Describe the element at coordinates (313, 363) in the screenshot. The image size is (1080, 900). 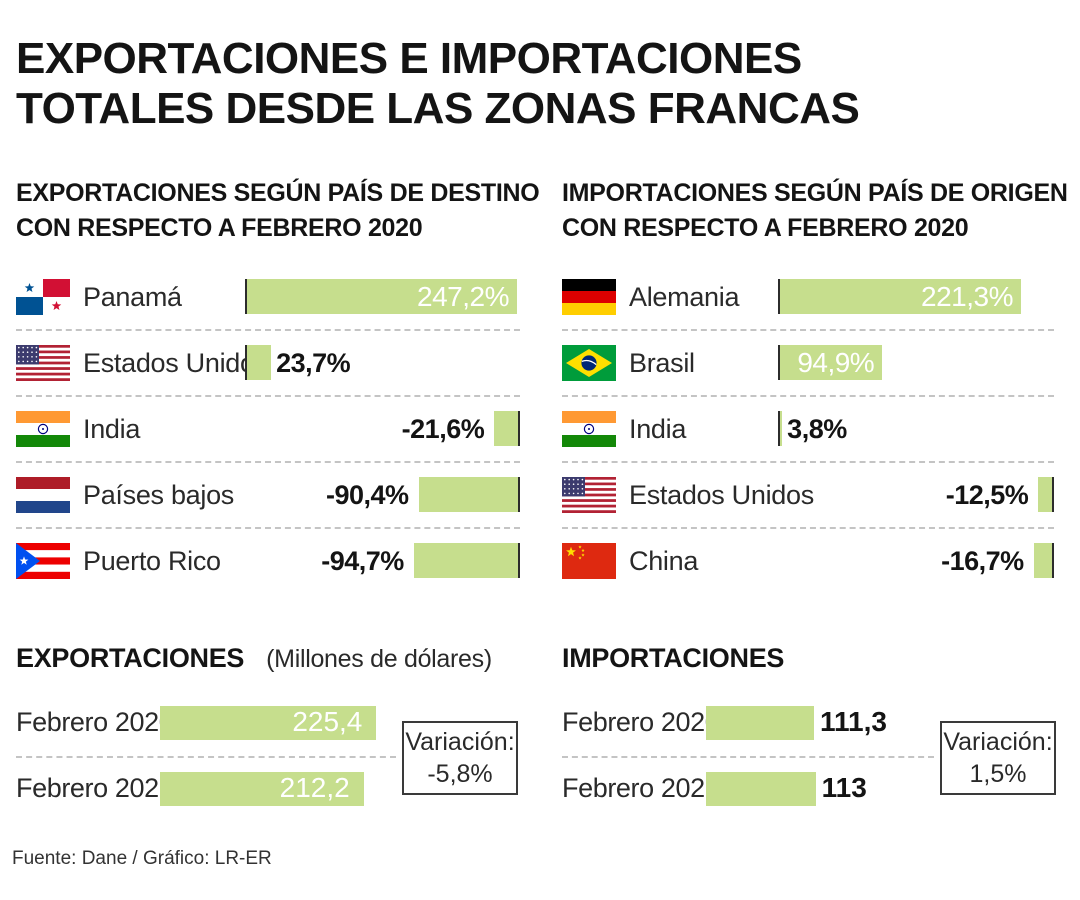
I see `data-label: 23,7%` at that location.